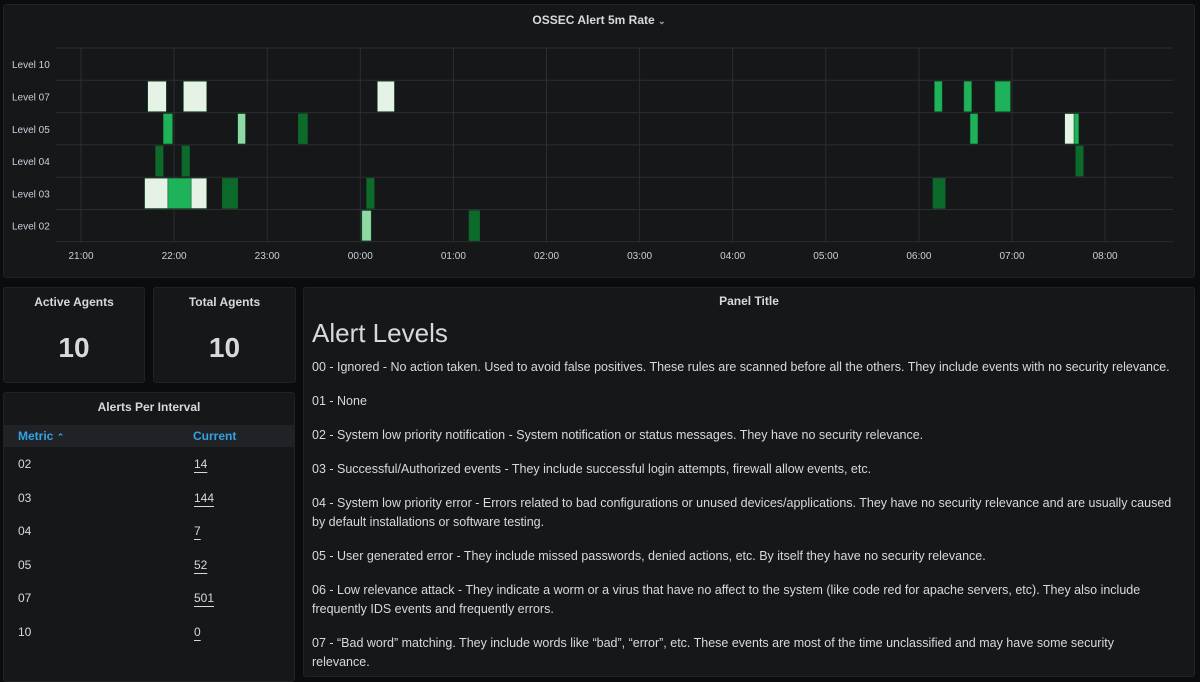 The width and height of the screenshot is (1200, 682). Describe the element at coordinates (224, 347) in the screenshot. I see `total-agents-value: 10` at that location.